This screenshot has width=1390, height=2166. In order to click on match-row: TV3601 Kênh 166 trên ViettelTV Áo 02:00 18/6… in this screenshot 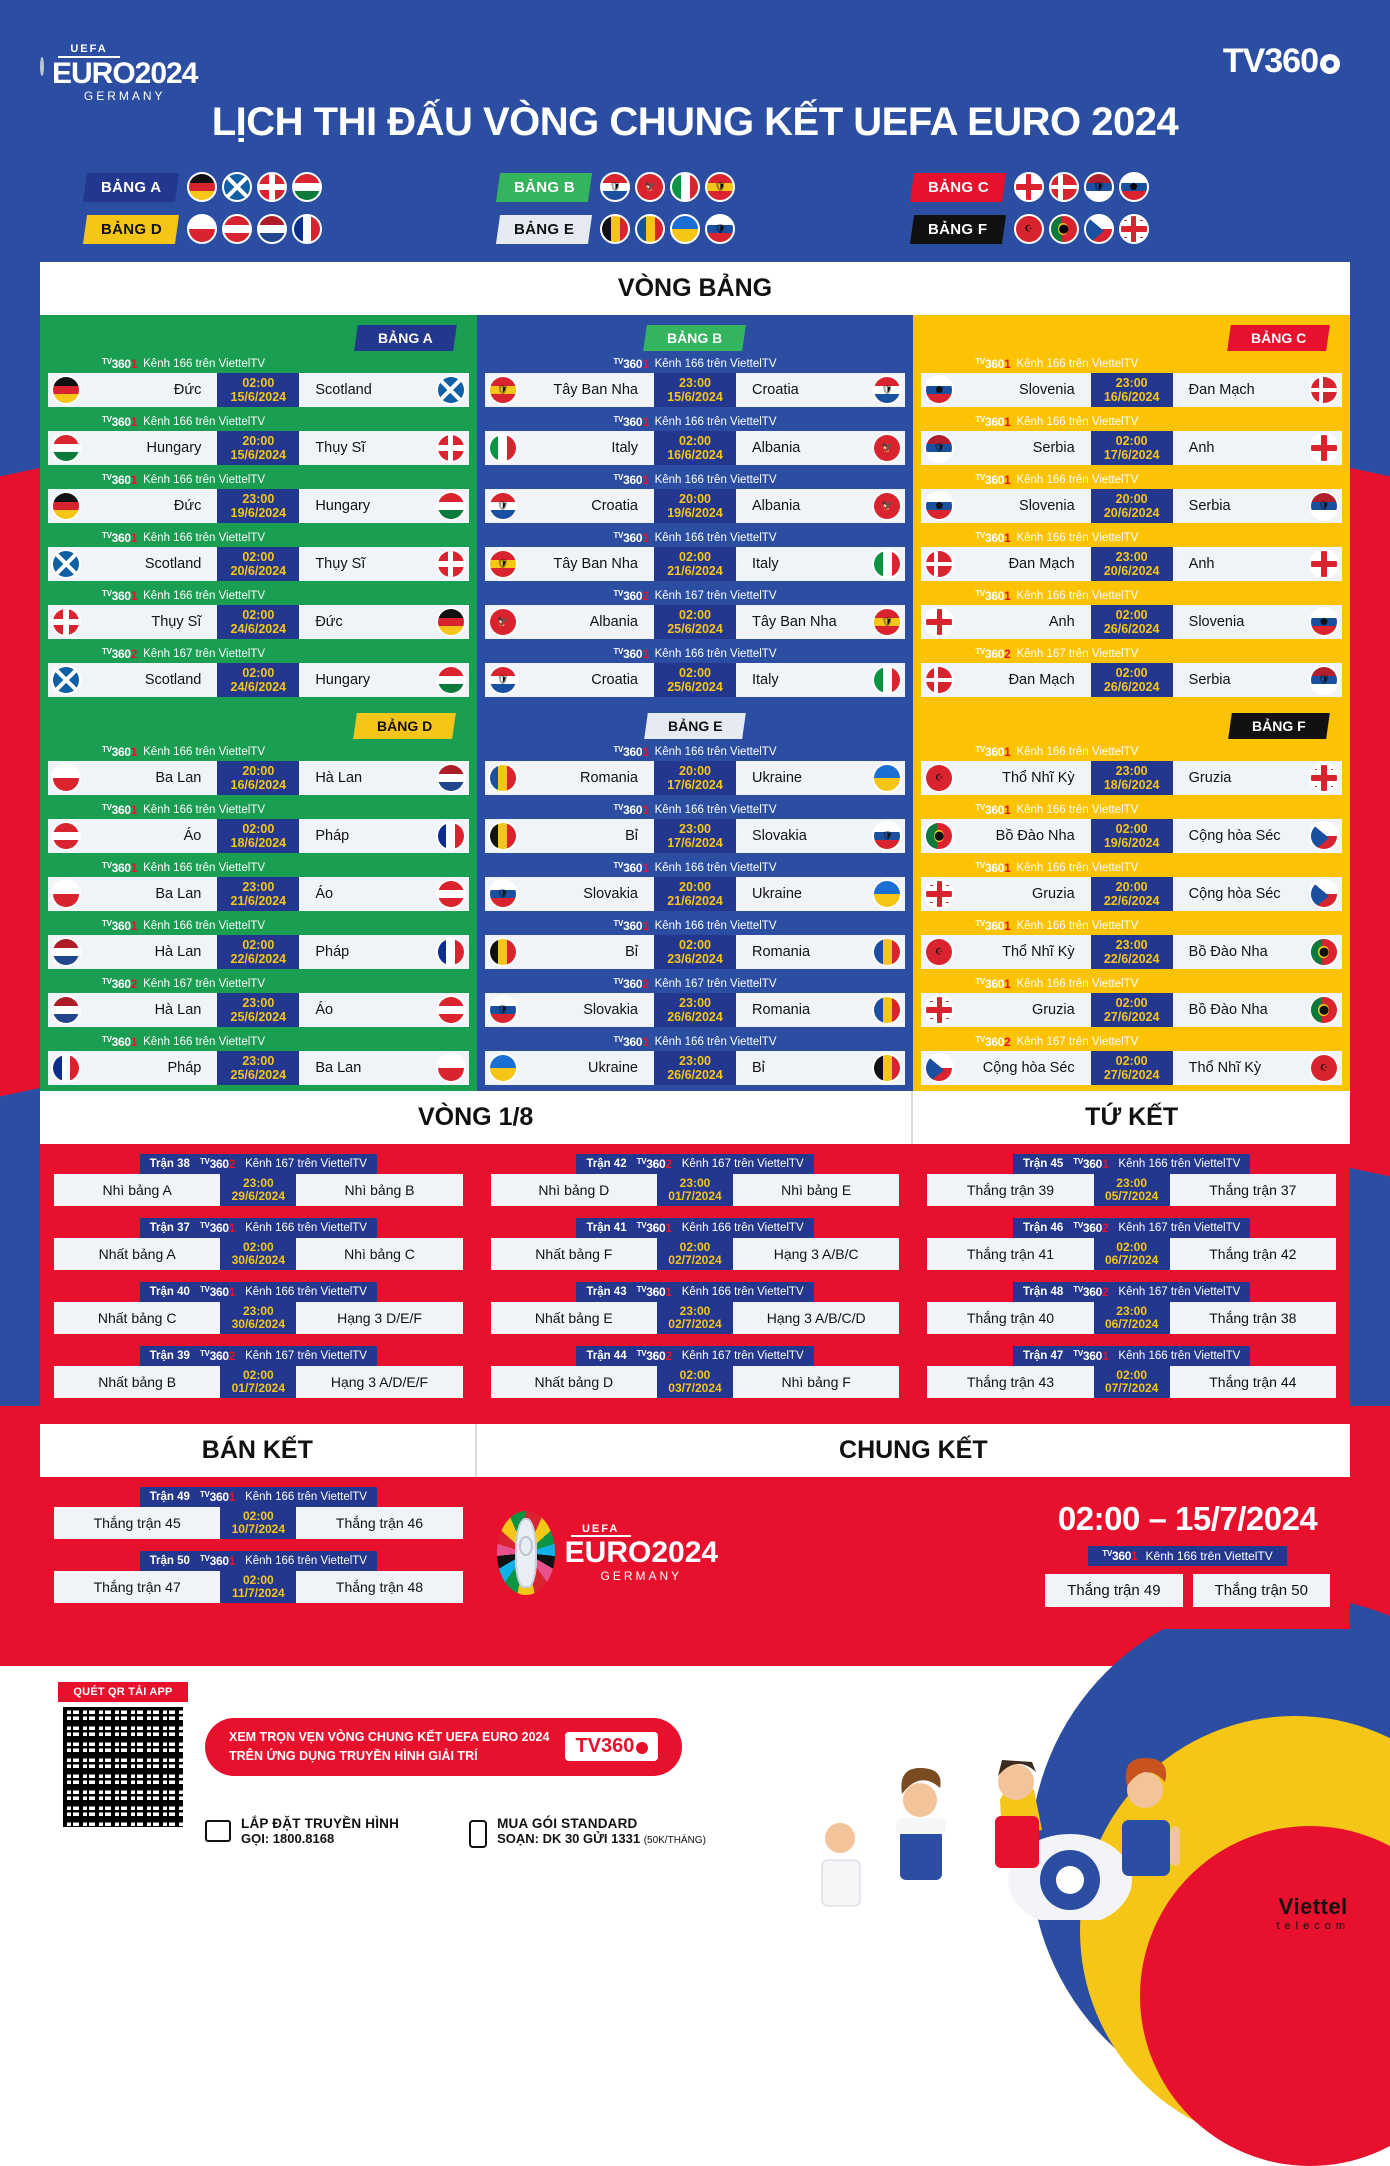, I will do `click(258, 830)`.